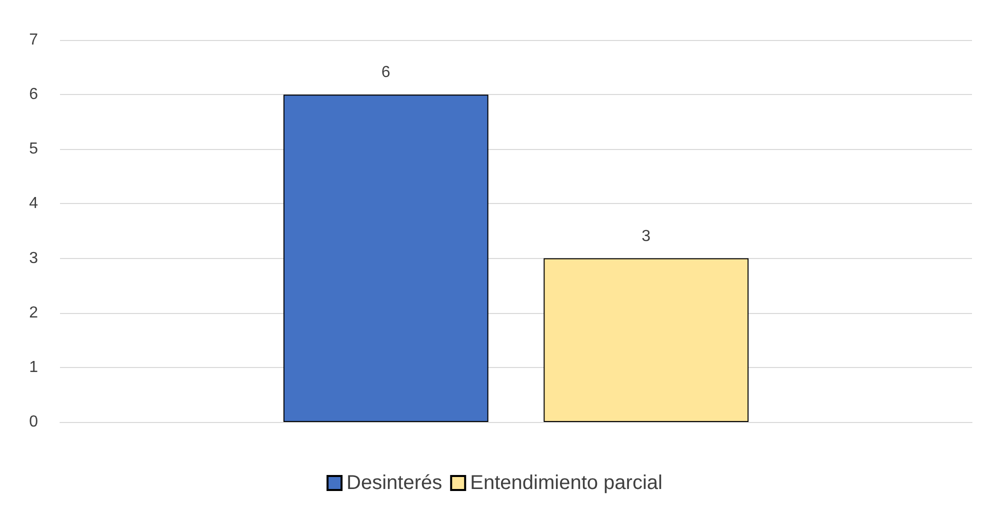 The height and width of the screenshot is (508, 989). Describe the element at coordinates (33, 258) in the screenshot. I see `y-tick-label: 3` at that location.